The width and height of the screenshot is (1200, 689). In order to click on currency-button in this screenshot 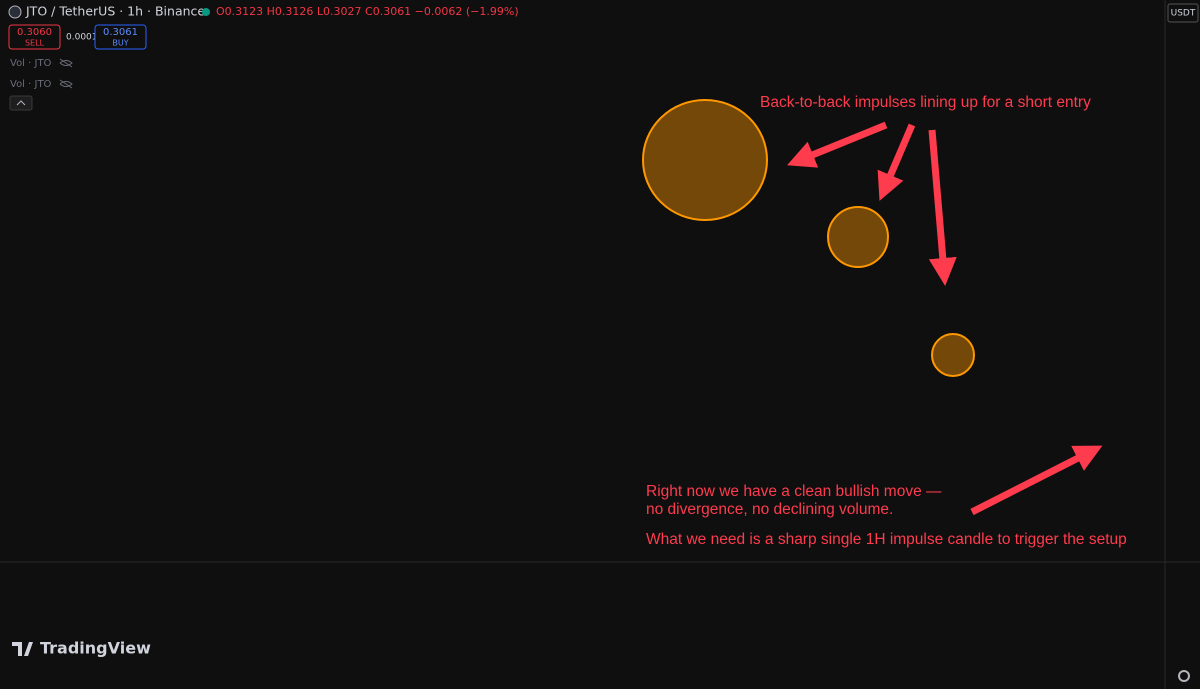, I will do `click(1183, 13)`.